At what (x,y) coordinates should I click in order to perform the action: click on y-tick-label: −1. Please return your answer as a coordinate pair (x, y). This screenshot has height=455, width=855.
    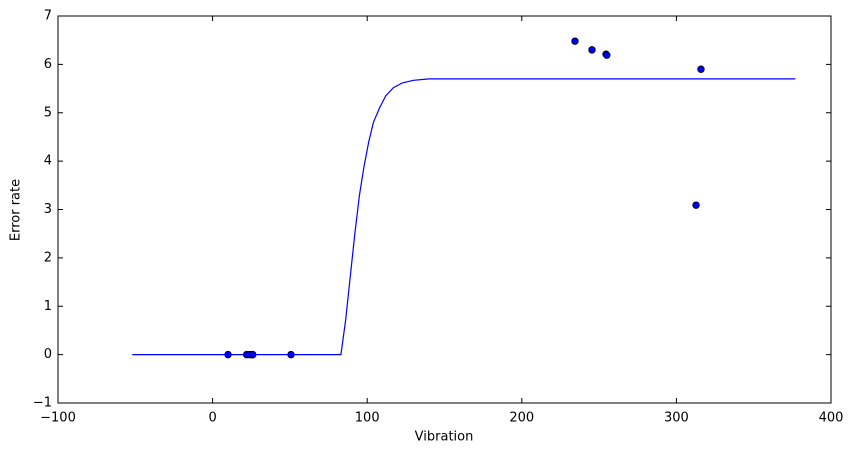
    Looking at the image, I should click on (42, 403).